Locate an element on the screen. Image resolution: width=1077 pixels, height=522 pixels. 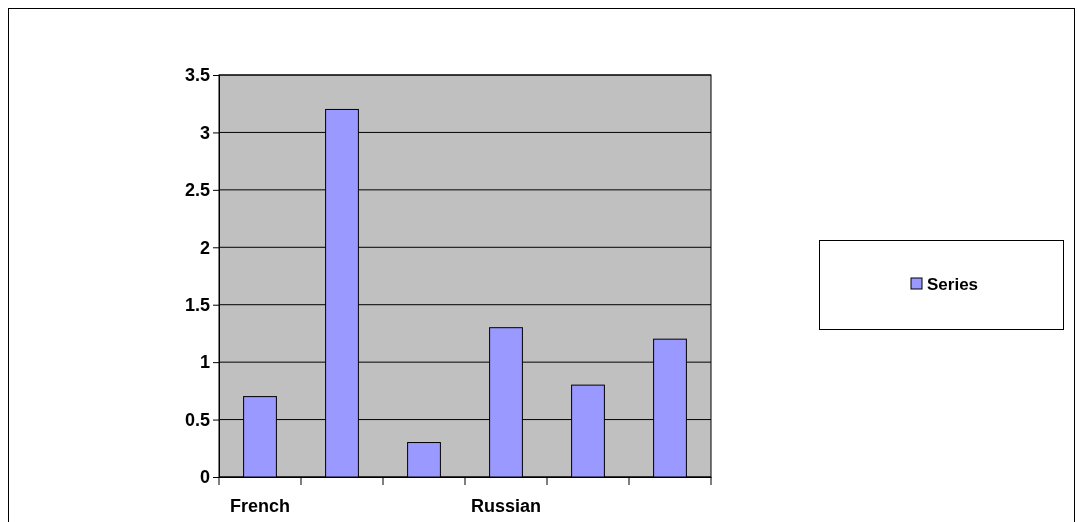
y-tick-label: 3.5 is located at coordinates (197, 75).